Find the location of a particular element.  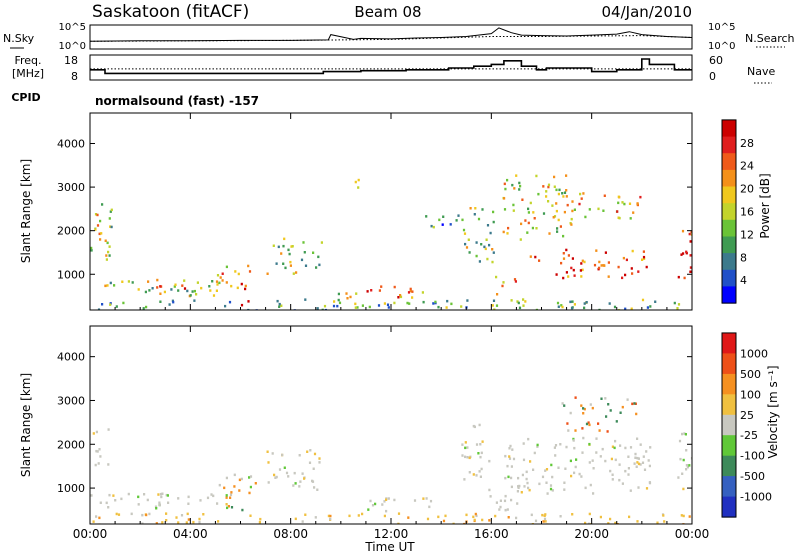

power-ytick-label: 4000 is located at coordinates (71, 144).